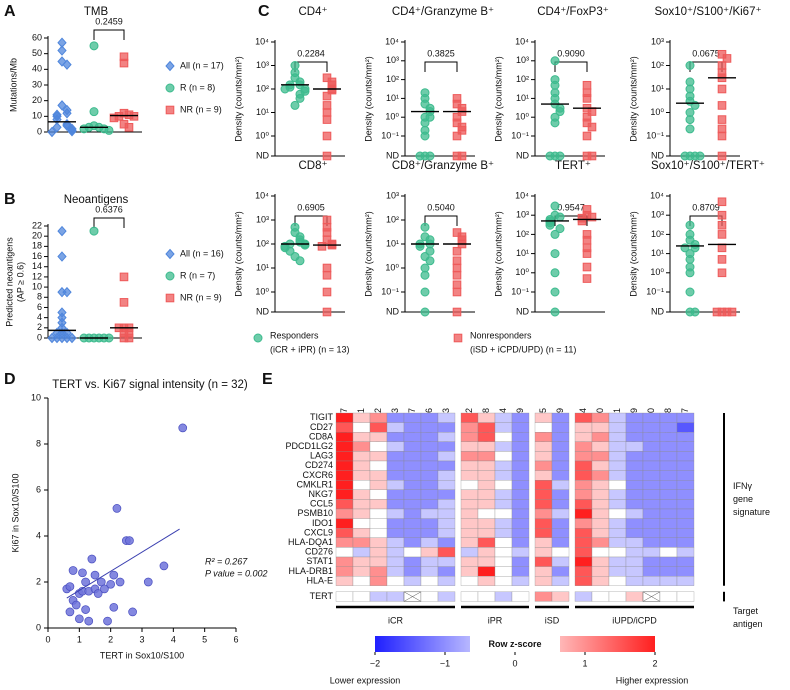 This screenshot has width=790, height=690. I want to click on y-tick-label: 20, so click(37, 236).